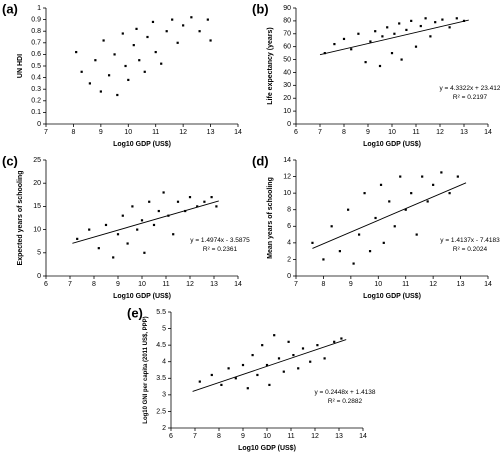 This screenshot has width=500, height=456. I want to click on y-tick-label: 70, so click(287, 34).